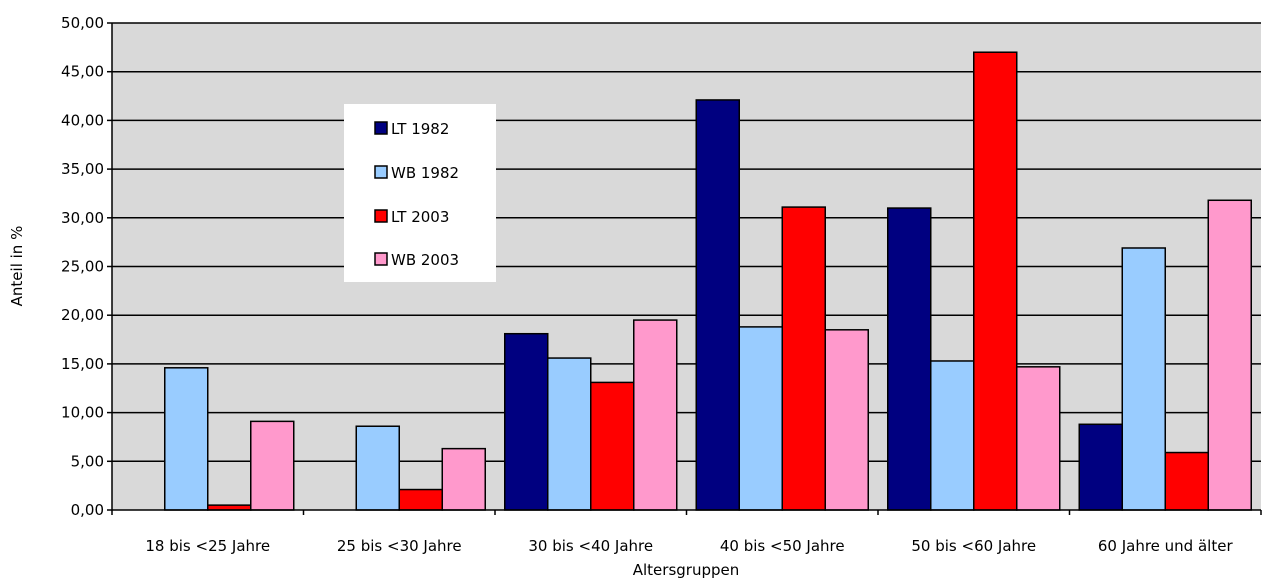 Image resolution: width=1262 pixels, height=579 pixels. What do you see at coordinates (82, 267) in the screenshot?
I see `y-tick-label: 25,00` at bounding box center [82, 267].